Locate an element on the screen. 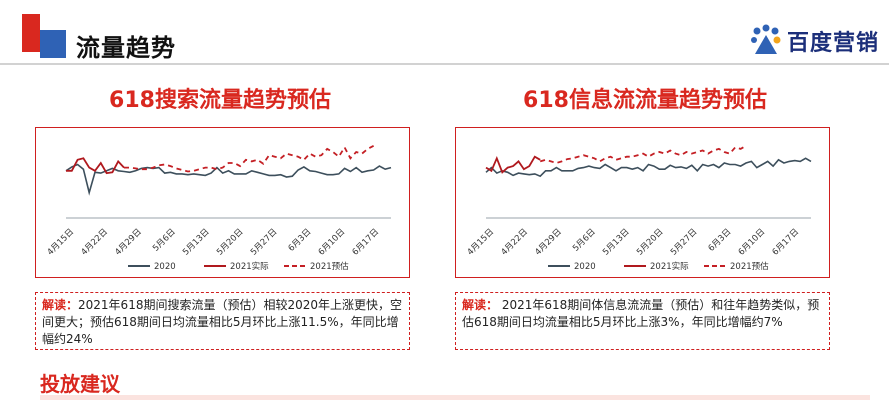 This screenshot has height=400, width=889. section-bar is located at coordinates (455, 397).